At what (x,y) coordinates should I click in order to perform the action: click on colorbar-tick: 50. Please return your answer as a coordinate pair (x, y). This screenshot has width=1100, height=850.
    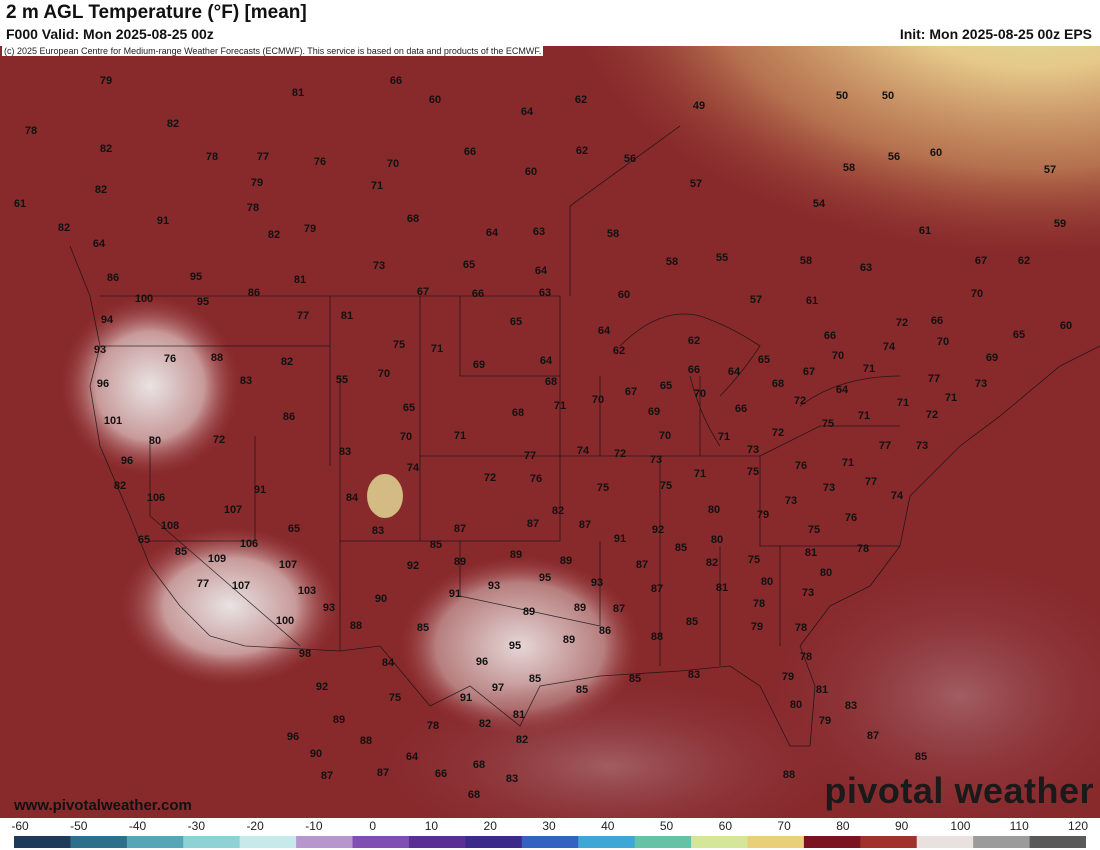
    Looking at the image, I should click on (666, 826).